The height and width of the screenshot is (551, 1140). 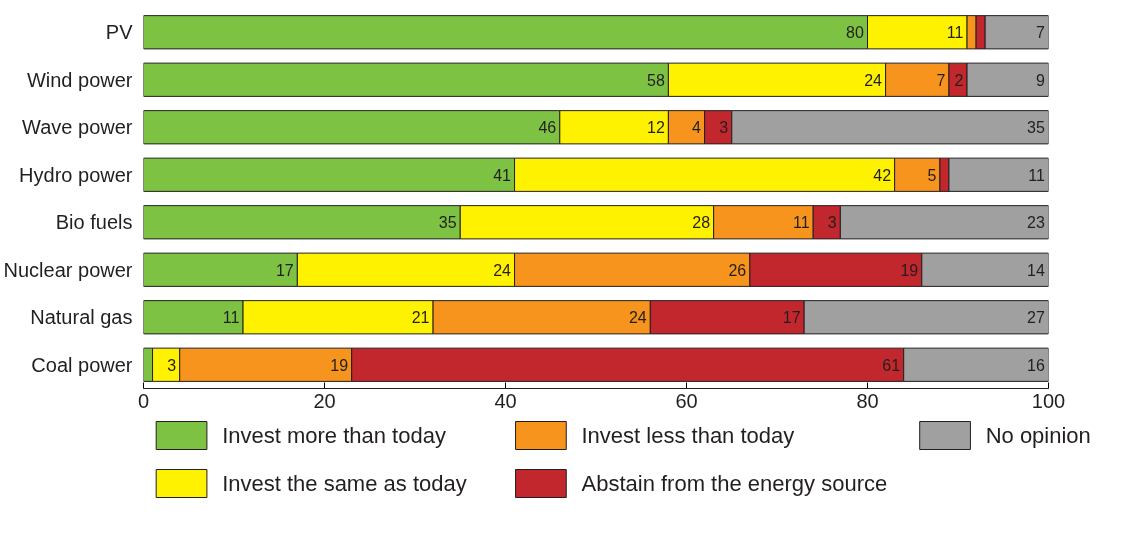 I want to click on y-tick-label: Natural gas, so click(x=81, y=317).